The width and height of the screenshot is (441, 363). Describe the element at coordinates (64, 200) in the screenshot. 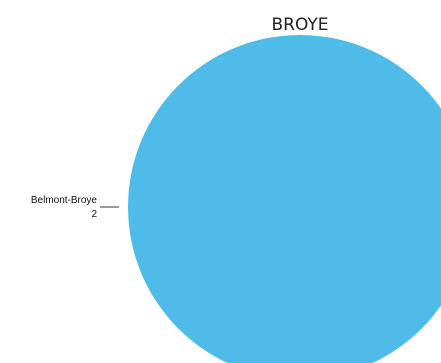

I see `slice-name-label: Belmont-Broye` at that location.